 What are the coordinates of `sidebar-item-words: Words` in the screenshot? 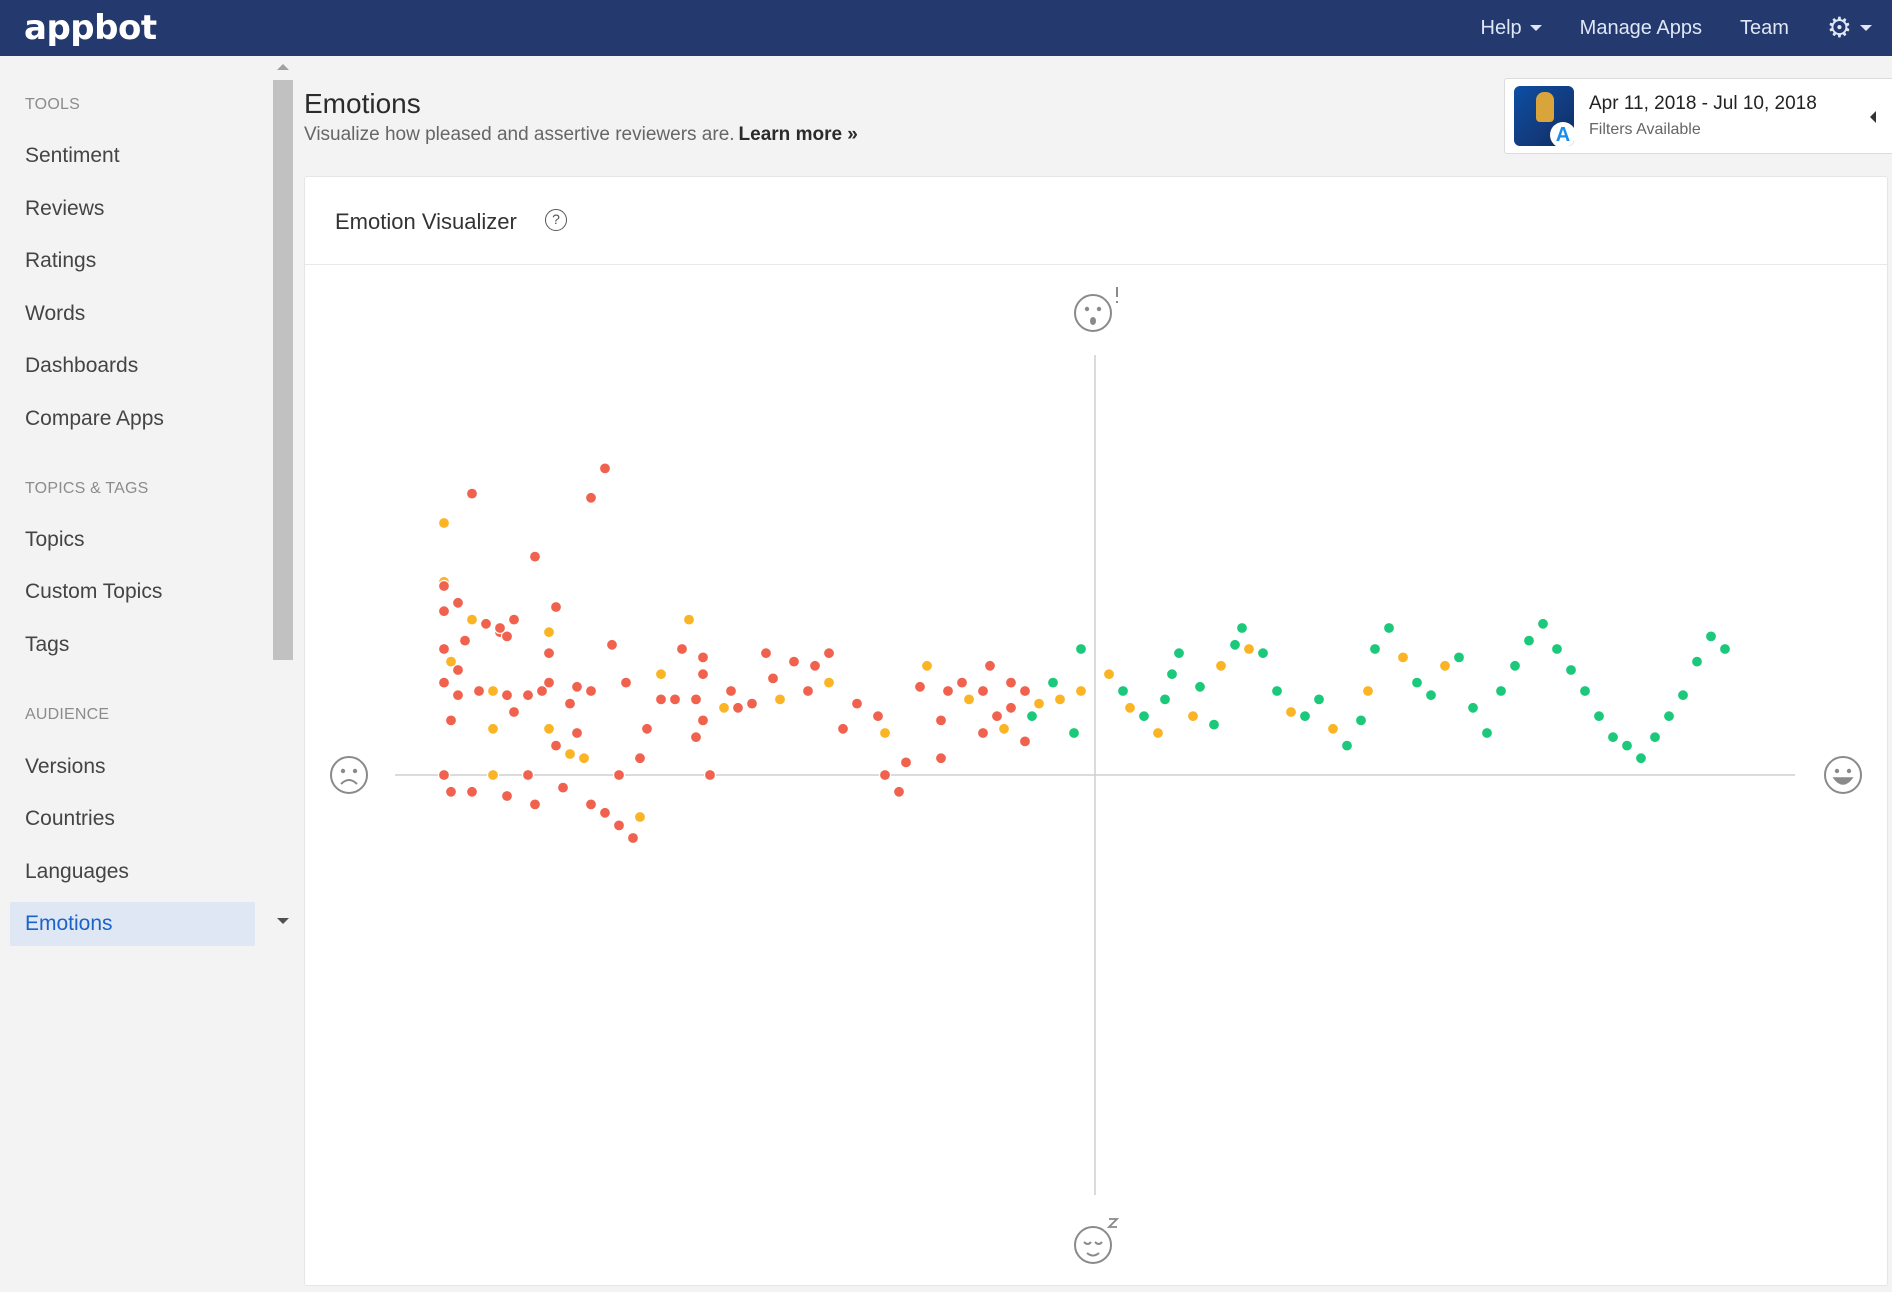 It's located at (55, 313).